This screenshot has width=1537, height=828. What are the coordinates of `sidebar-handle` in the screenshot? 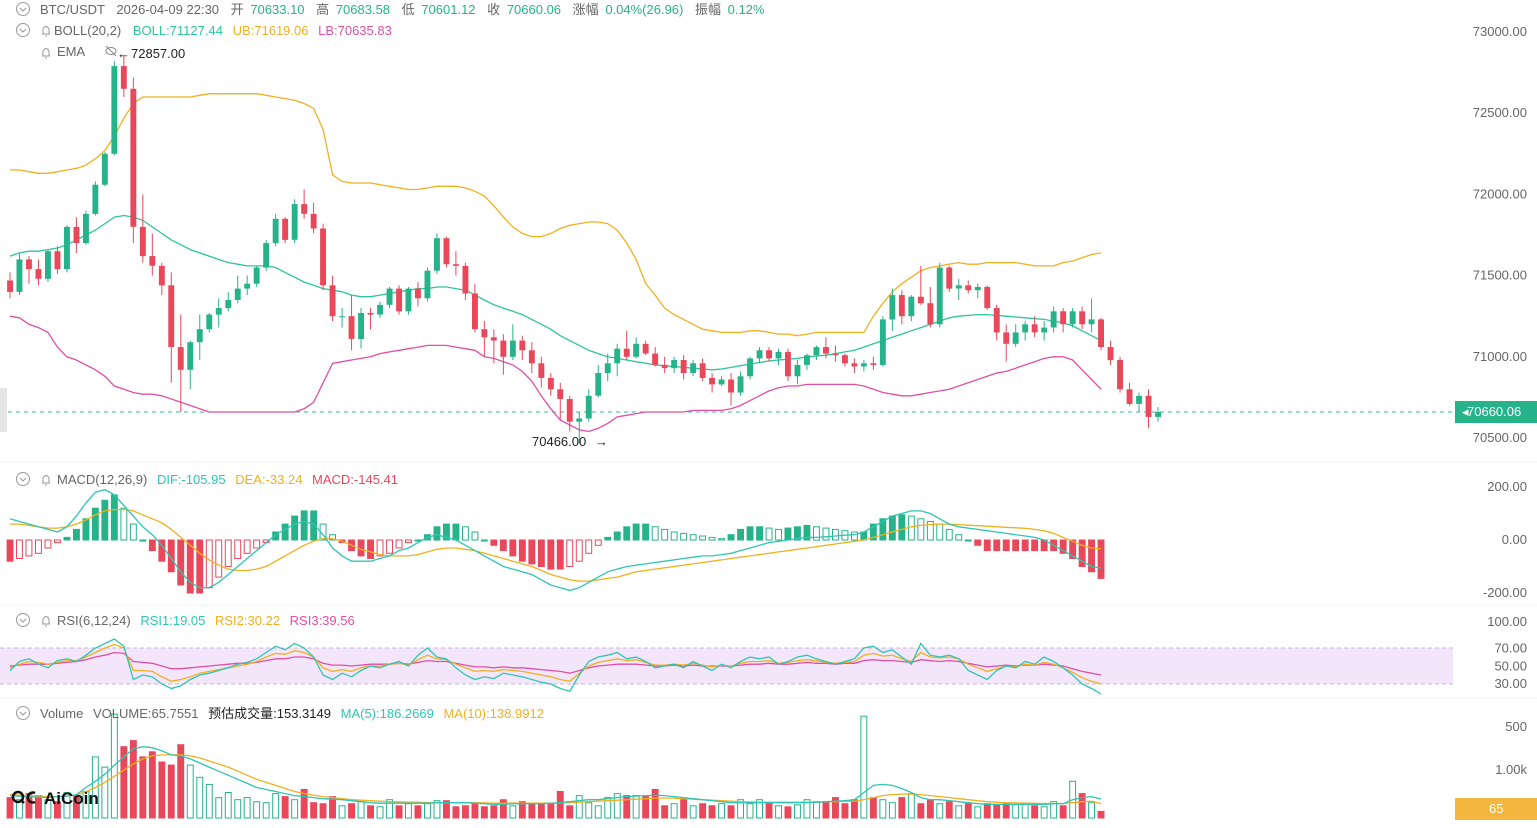 It's located at (3, 410).